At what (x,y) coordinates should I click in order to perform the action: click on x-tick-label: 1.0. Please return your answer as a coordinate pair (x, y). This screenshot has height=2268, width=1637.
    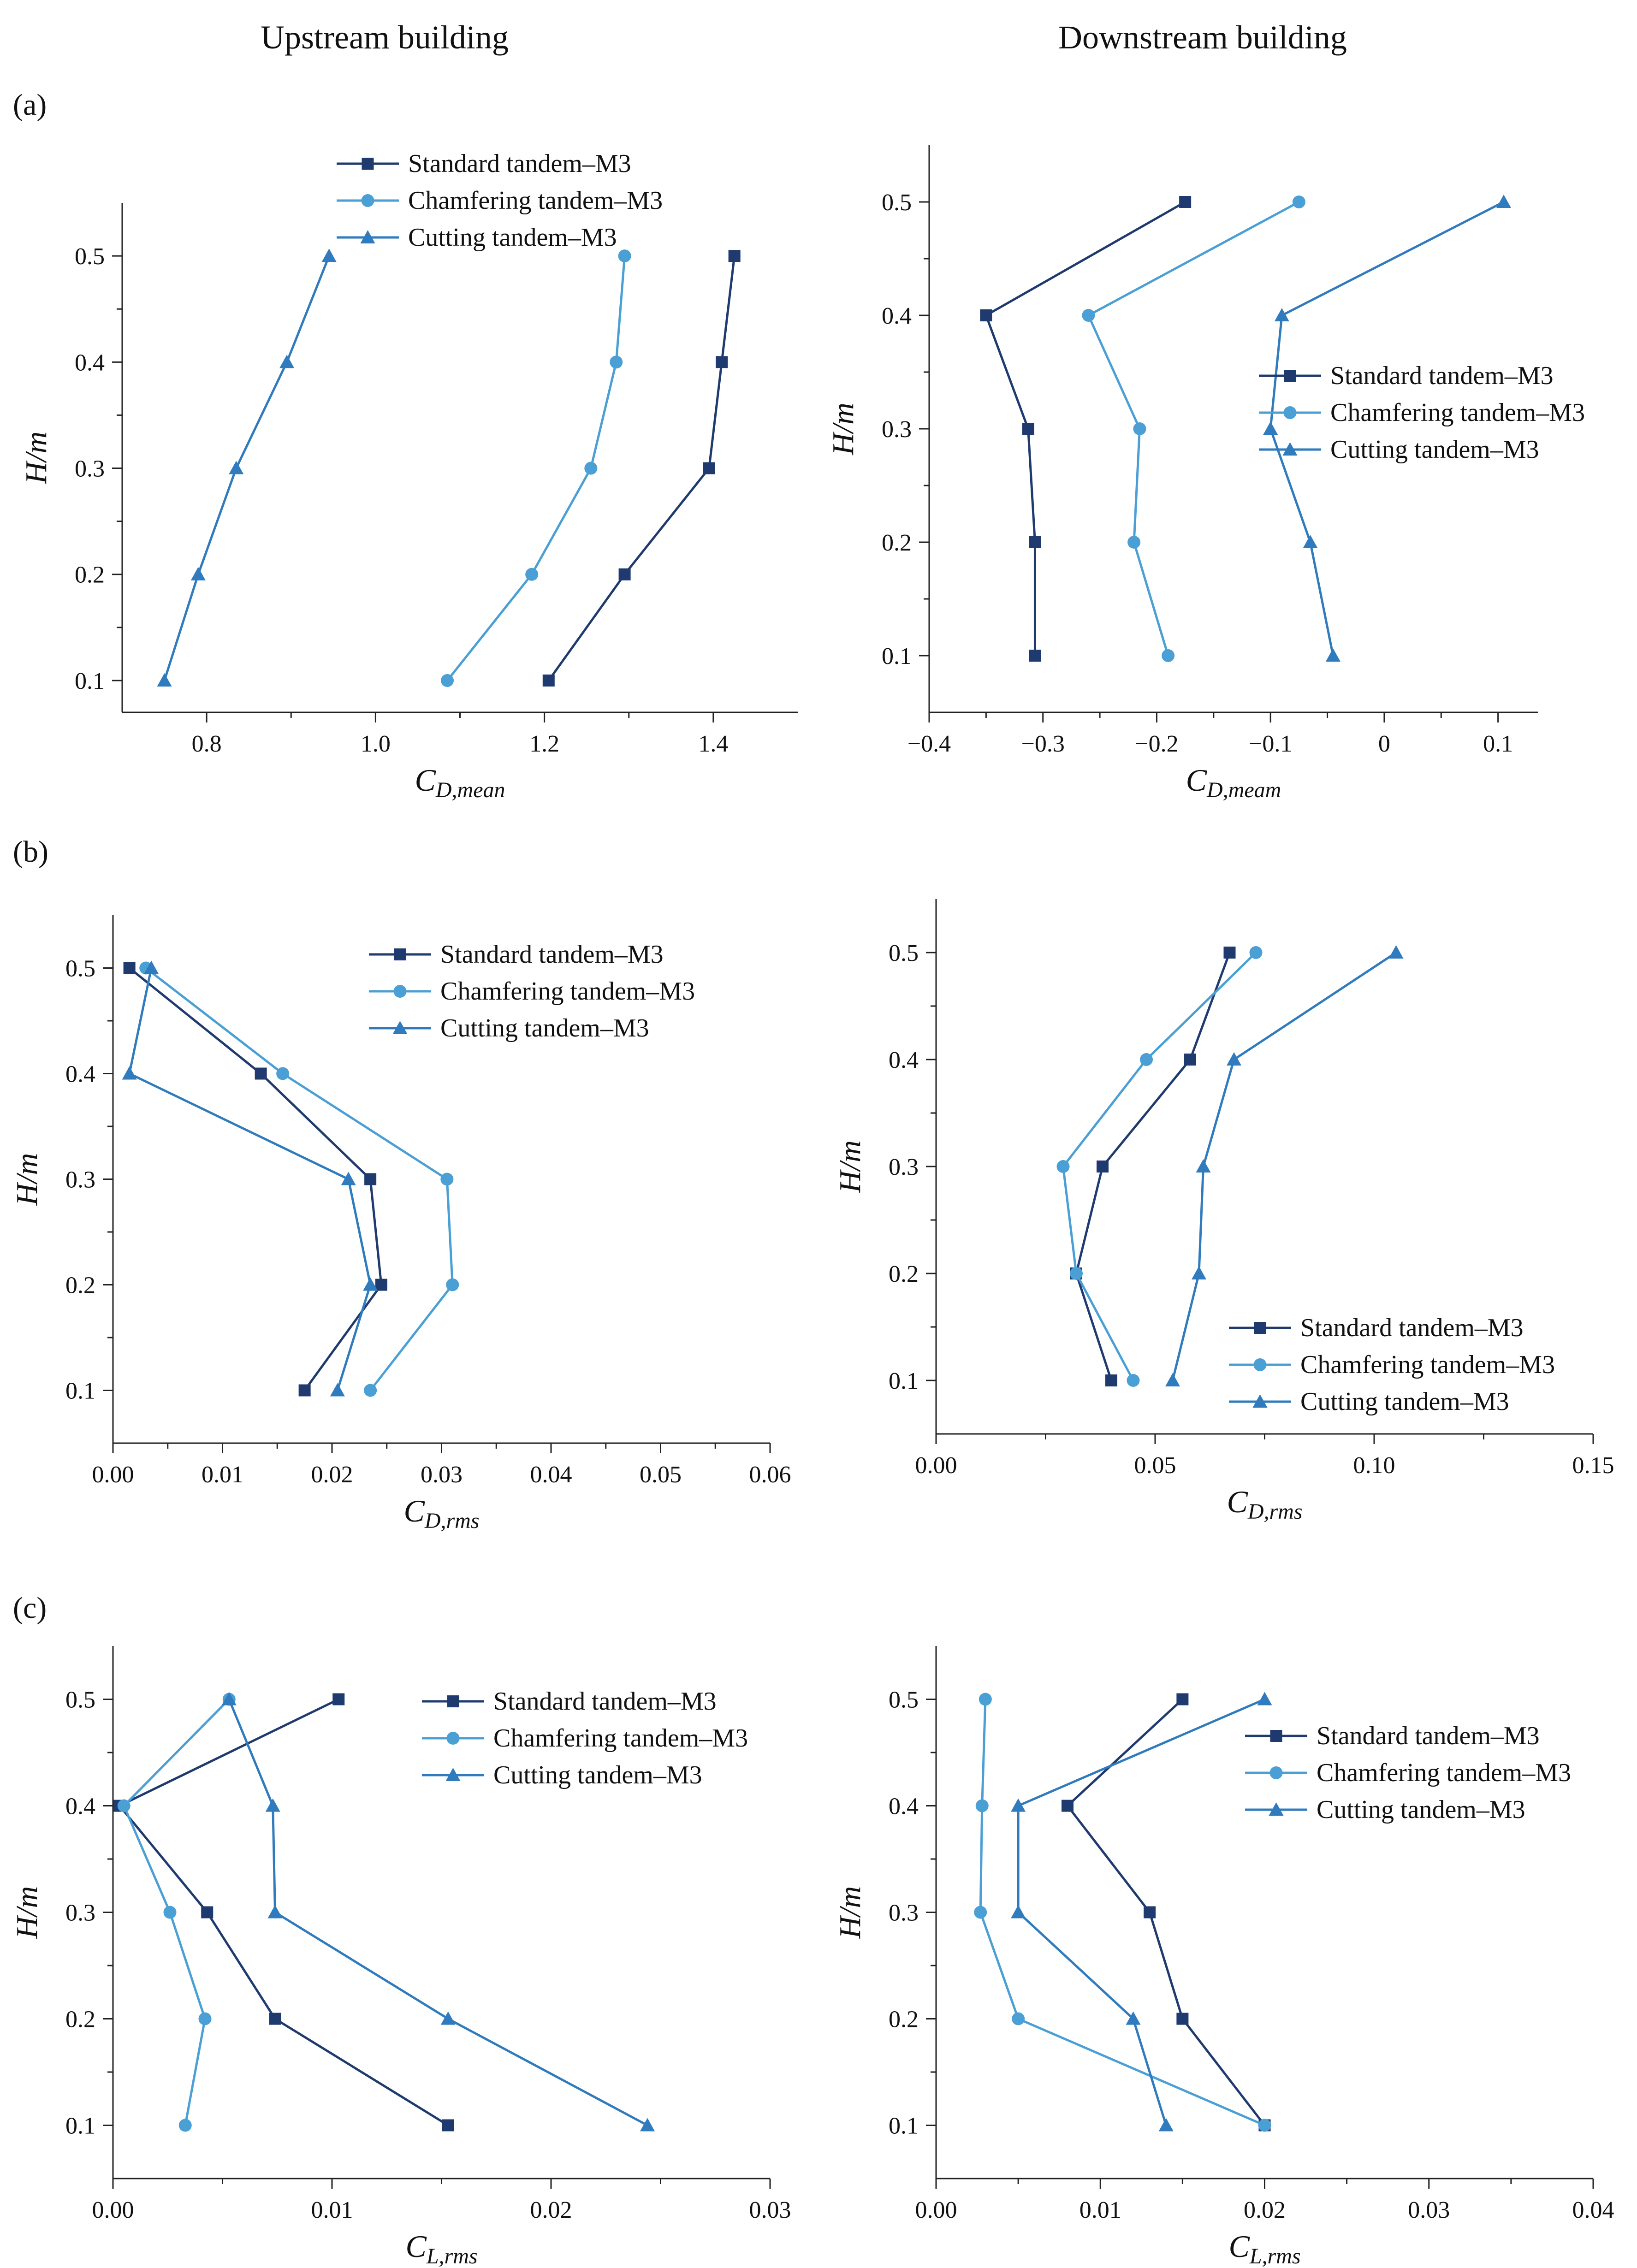
    Looking at the image, I should click on (376, 744).